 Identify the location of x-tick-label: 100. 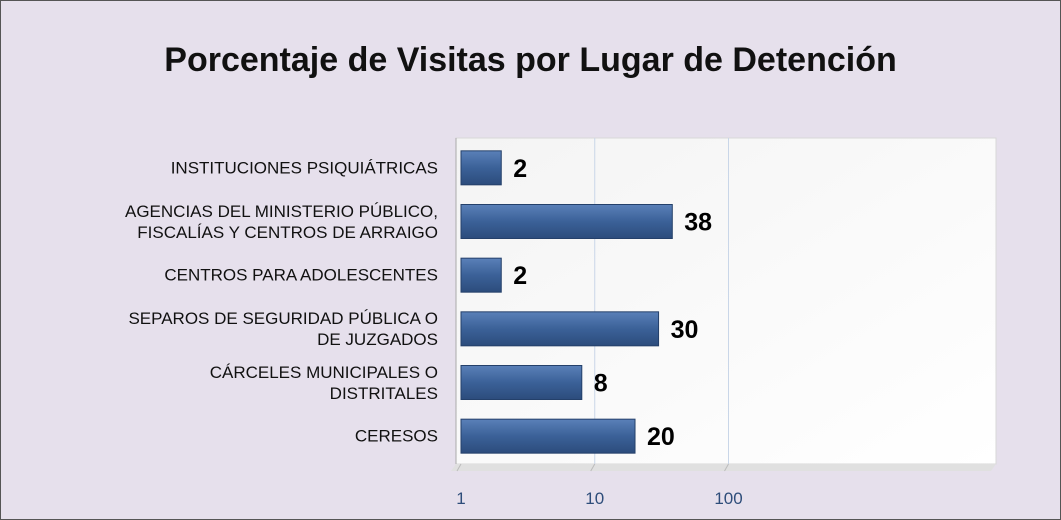
(728, 498).